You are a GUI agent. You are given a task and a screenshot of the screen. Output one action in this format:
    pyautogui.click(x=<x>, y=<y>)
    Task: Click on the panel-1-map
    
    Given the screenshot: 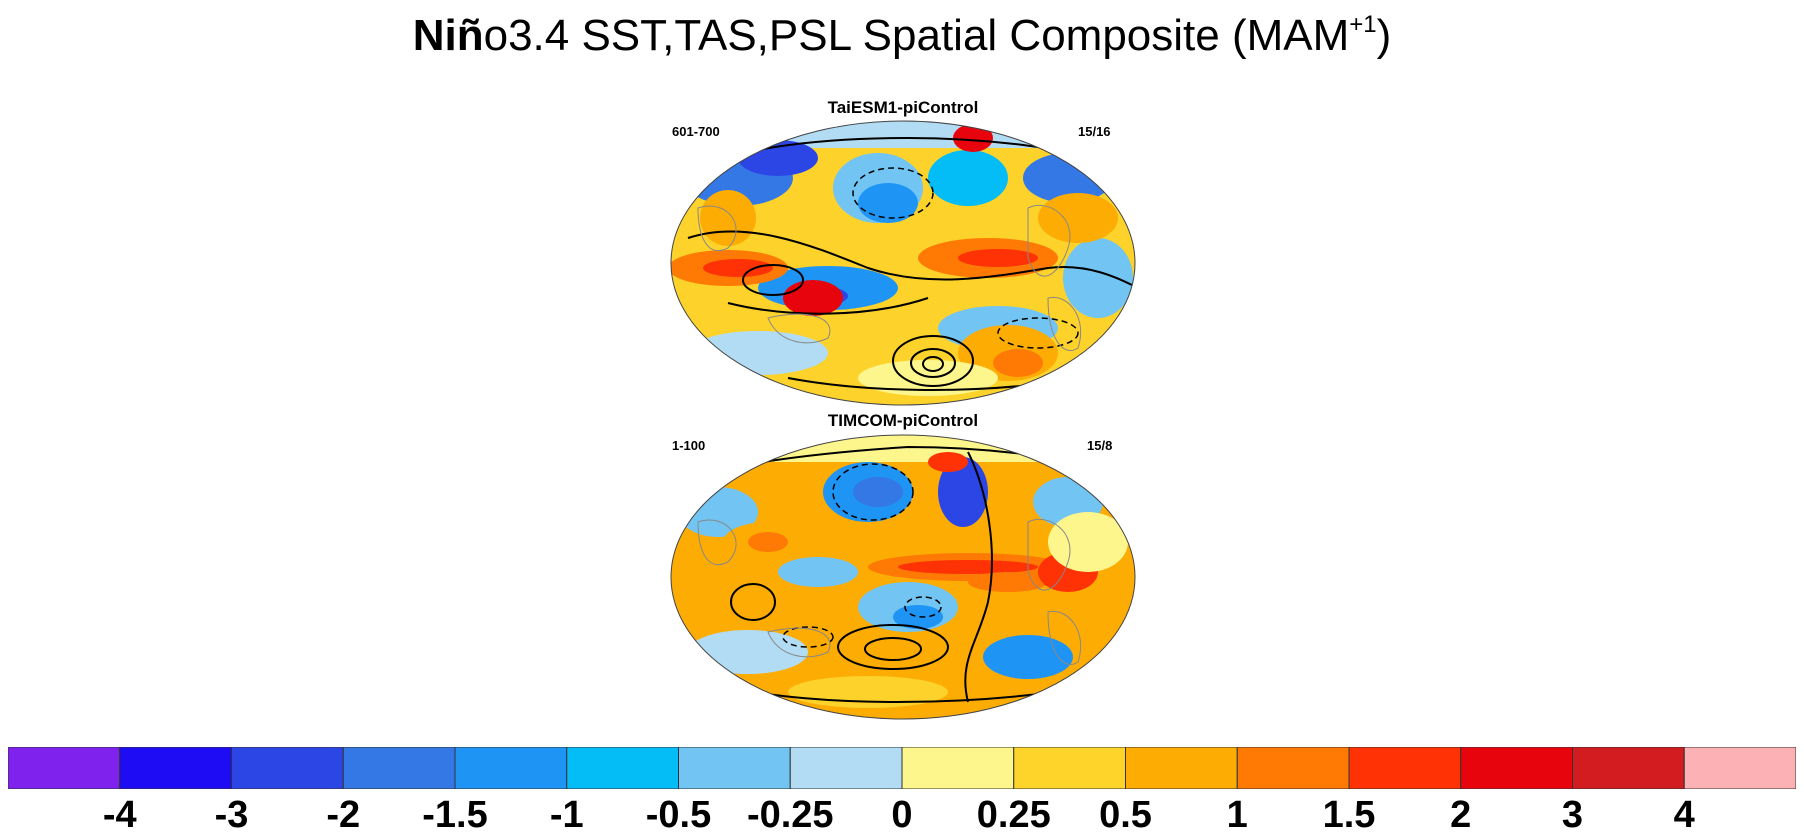 What is the action you would take?
    pyautogui.click(x=903, y=263)
    